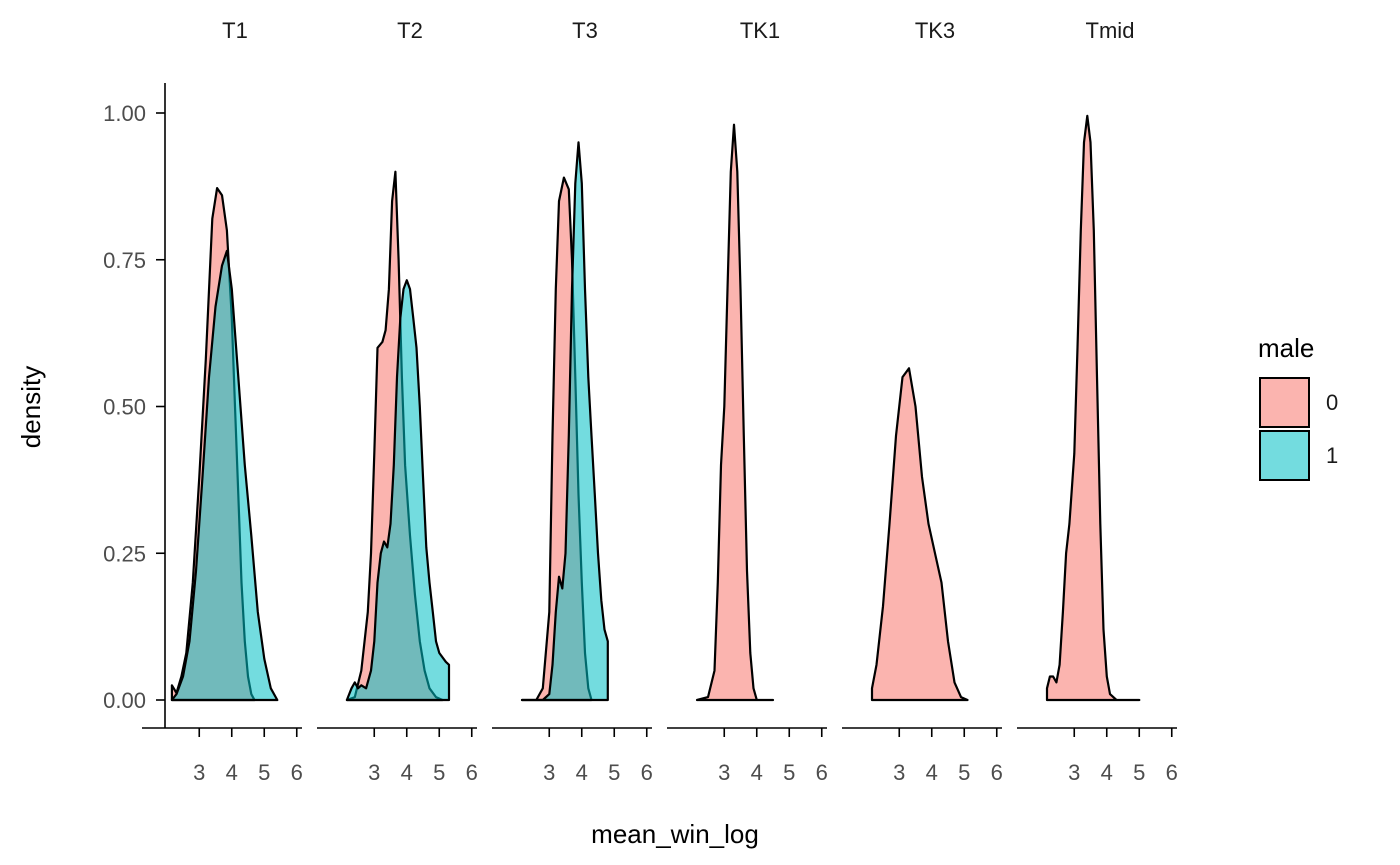 The width and height of the screenshot is (1400, 865). What do you see at coordinates (760, 30) in the screenshot?
I see `facet-title: TK1` at bounding box center [760, 30].